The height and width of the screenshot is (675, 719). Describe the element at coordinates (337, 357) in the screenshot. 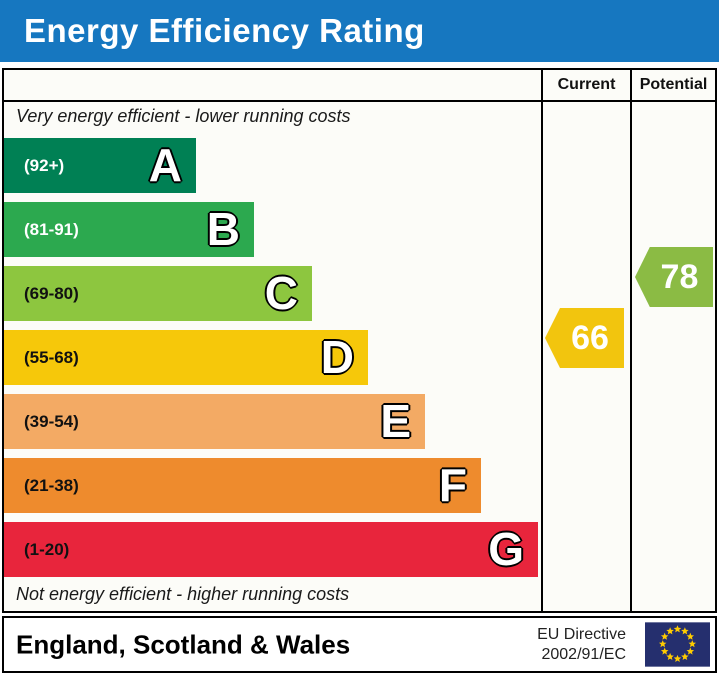

I see `band-letter: D` at that location.